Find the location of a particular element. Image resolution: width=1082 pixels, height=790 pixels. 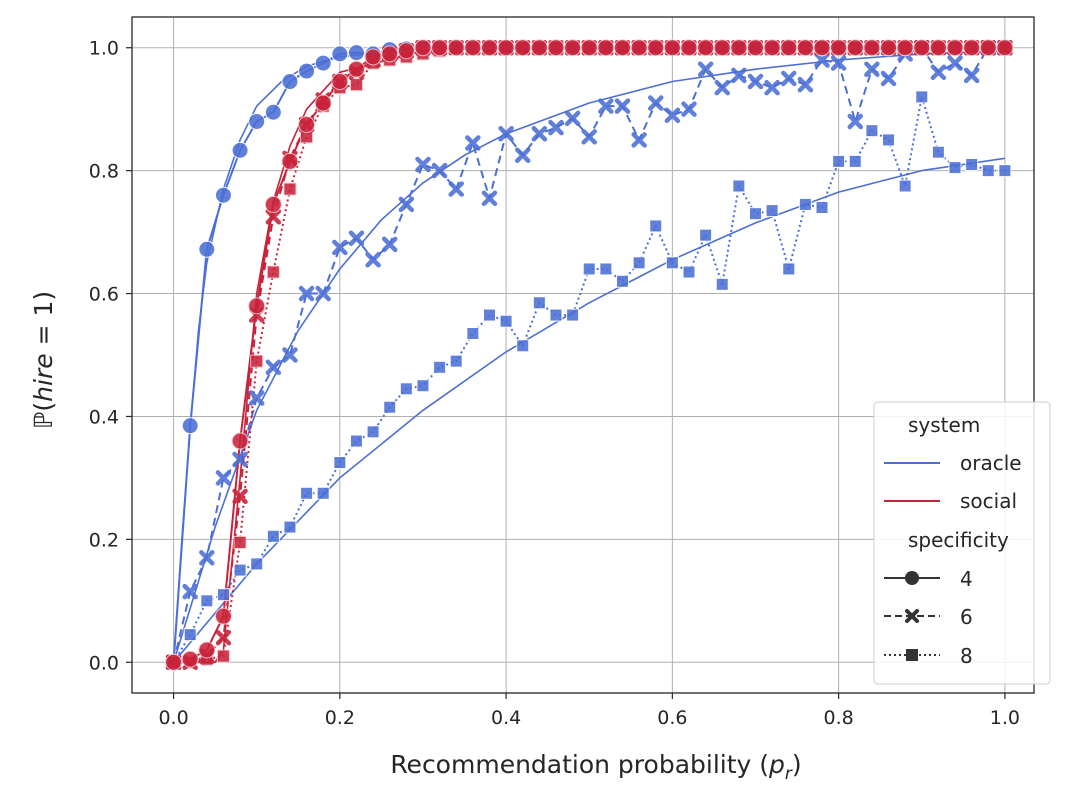

legend-label-oracle: oracle is located at coordinates (991, 463).